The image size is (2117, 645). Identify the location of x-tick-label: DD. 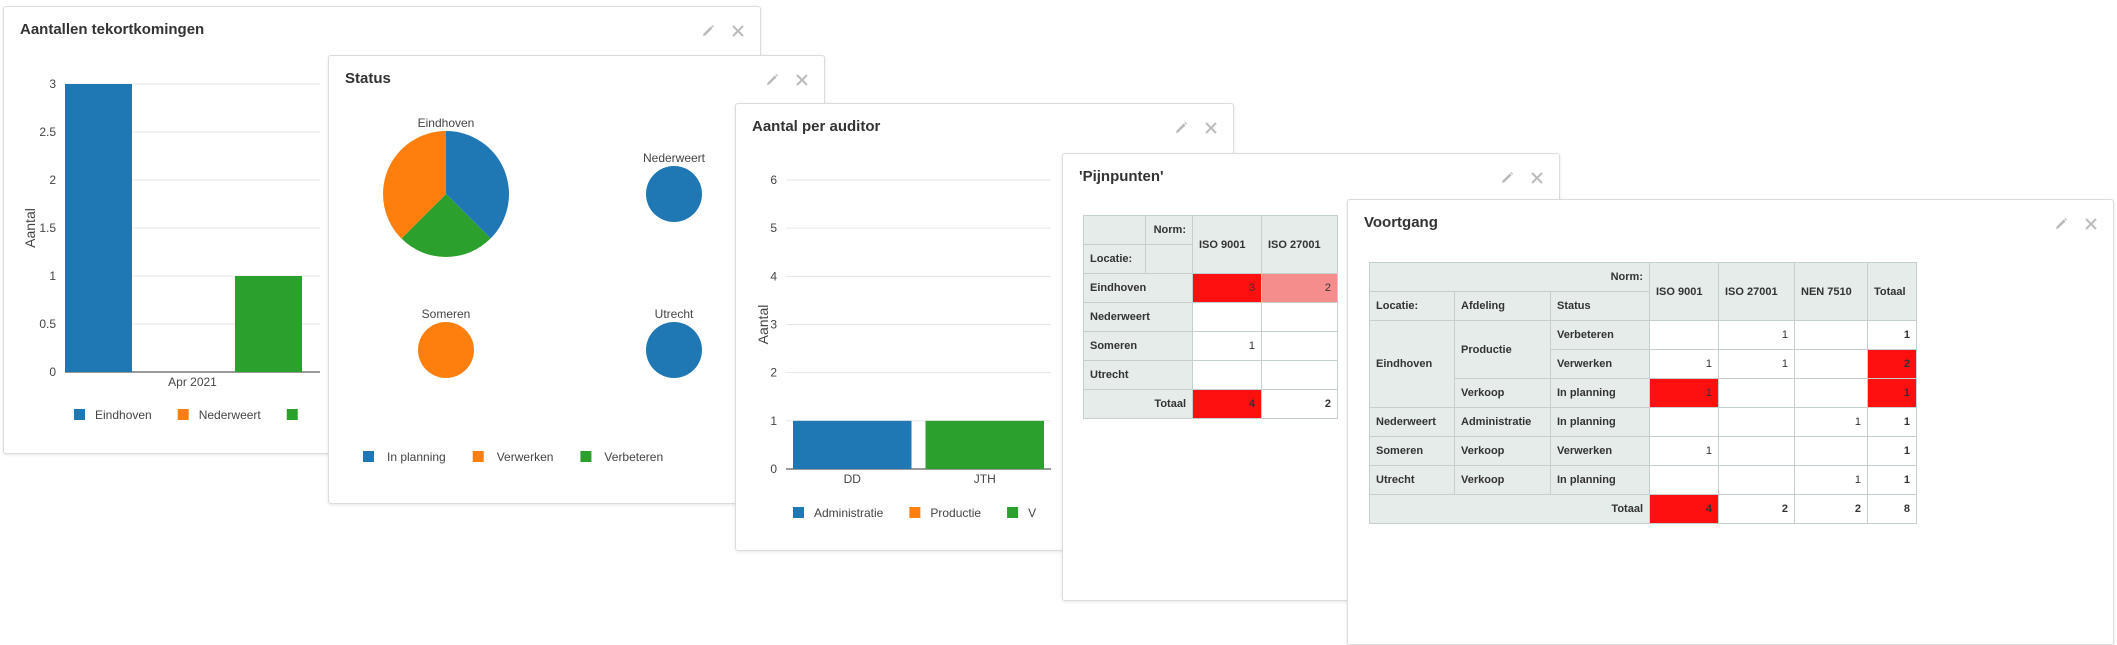
(853, 479).